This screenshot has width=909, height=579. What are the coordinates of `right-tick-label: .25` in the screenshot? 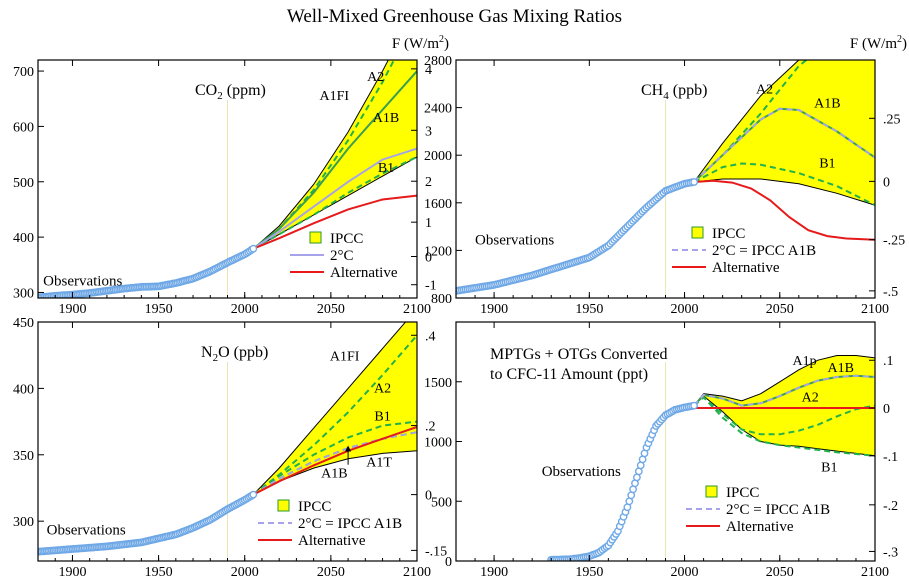 It's located at (892, 119).